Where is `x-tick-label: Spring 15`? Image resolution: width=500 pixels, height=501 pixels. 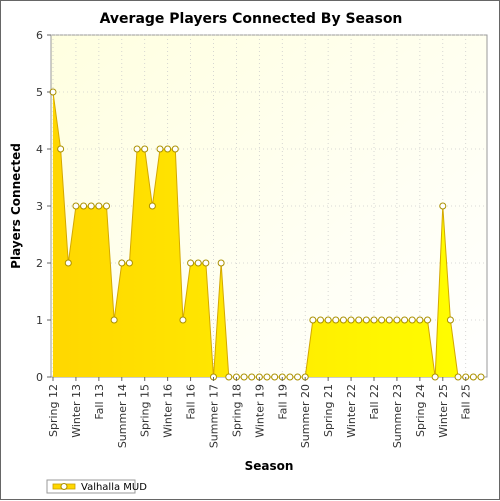 x-tick-label: Spring 15 is located at coordinates (145, 410).